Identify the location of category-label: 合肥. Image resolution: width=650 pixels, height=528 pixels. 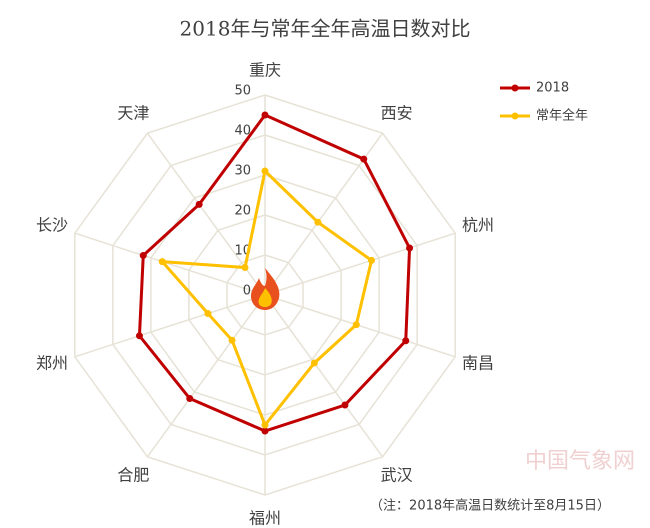
(133, 475).